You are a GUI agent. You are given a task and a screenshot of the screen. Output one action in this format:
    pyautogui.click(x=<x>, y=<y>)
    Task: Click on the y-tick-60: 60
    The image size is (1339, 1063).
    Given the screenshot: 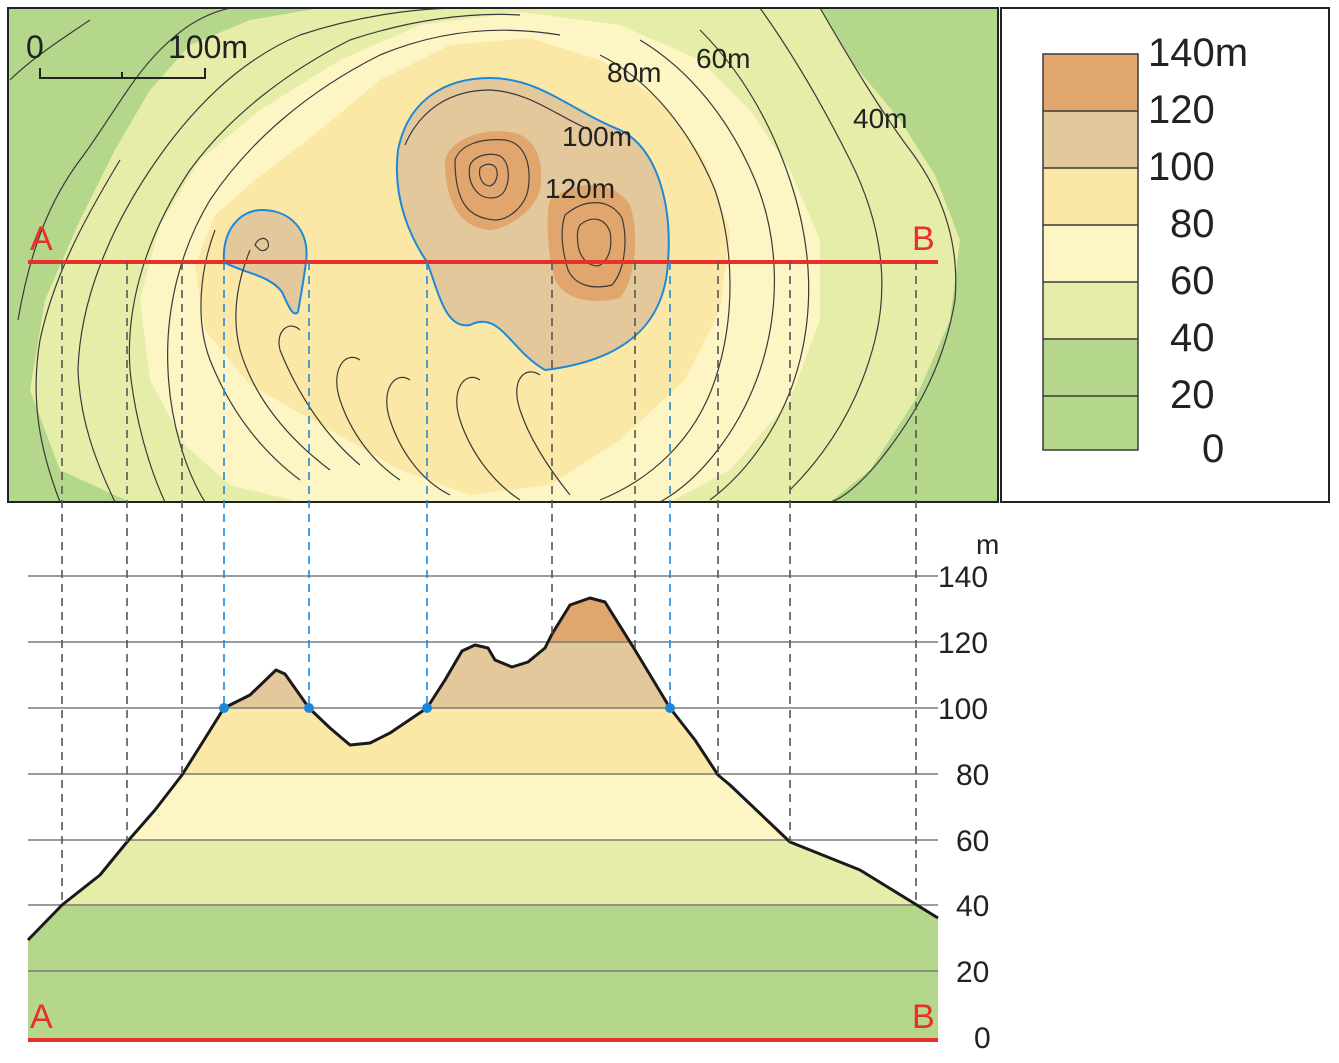 What is the action you would take?
    pyautogui.click(x=972, y=841)
    